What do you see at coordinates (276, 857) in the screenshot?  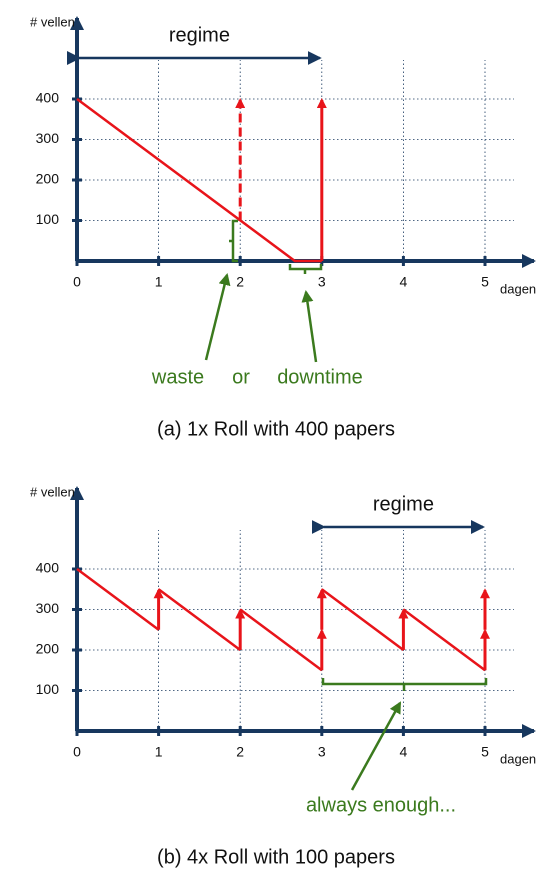 I see `caption: (b) 4x Roll with 100 papers` at bounding box center [276, 857].